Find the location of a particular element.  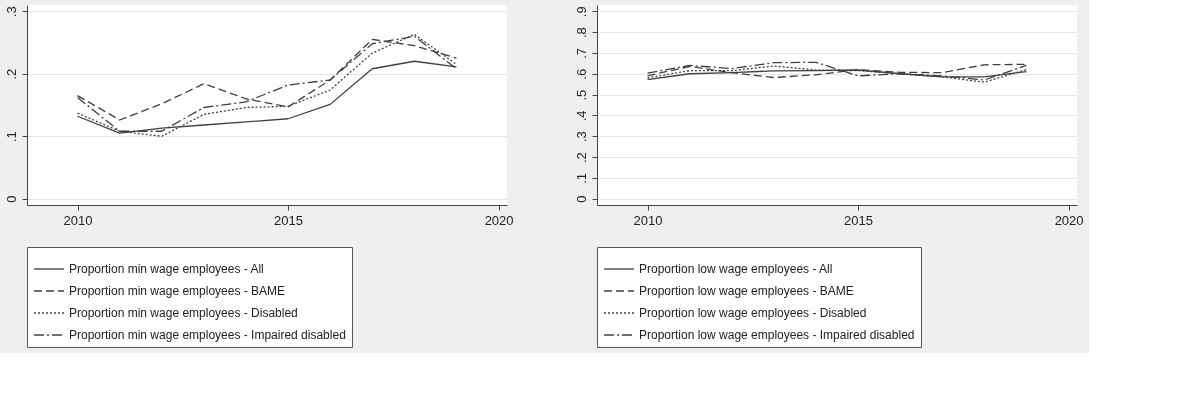

y-tick-label: .6 is located at coordinates (581, 74).